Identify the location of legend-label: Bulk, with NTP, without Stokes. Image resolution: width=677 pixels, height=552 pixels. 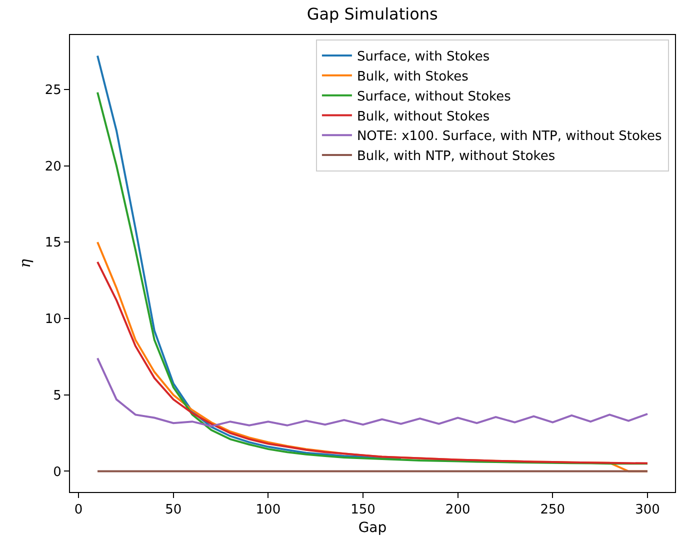
(456, 156).